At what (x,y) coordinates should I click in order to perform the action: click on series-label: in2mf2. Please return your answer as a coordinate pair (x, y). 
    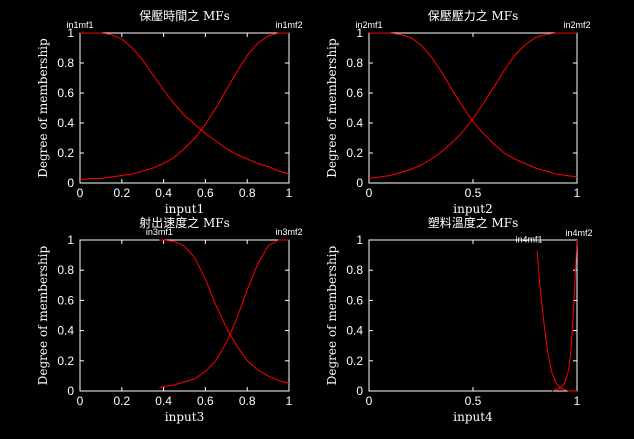
    Looking at the image, I should click on (576, 25).